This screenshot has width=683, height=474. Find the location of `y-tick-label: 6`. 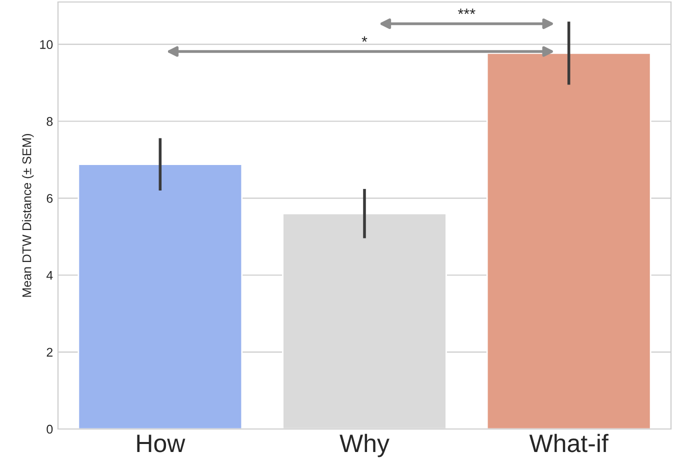

y-tick-label: 6 is located at coordinates (49, 198).